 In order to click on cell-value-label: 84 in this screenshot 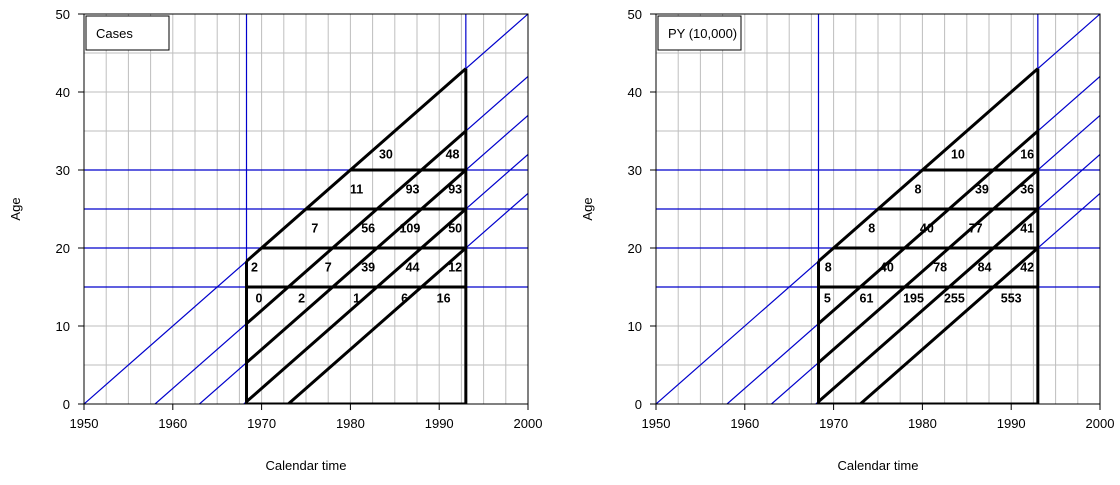, I will do `click(985, 268)`.